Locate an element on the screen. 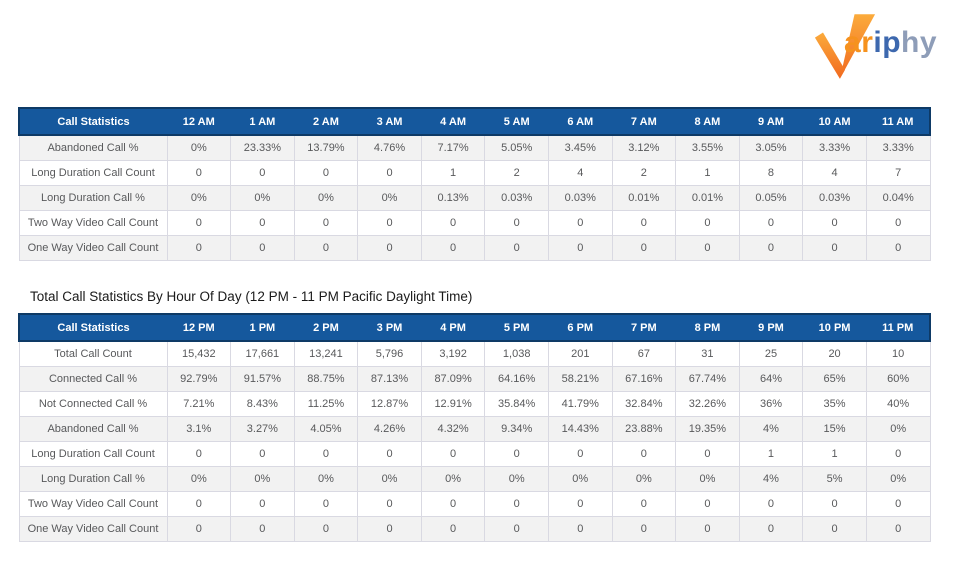 The width and height of the screenshot is (960, 564). row-label: Two Way Video Call Count is located at coordinates (93, 504).